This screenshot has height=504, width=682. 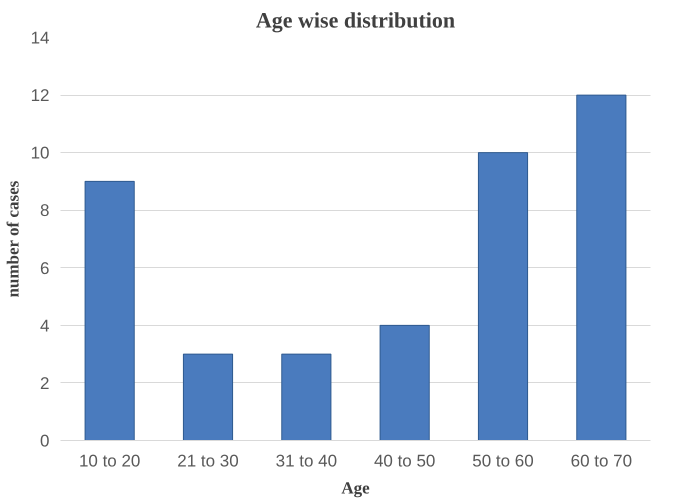 What do you see at coordinates (45, 383) in the screenshot?
I see `y-tick-label: 2` at bounding box center [45, 383].